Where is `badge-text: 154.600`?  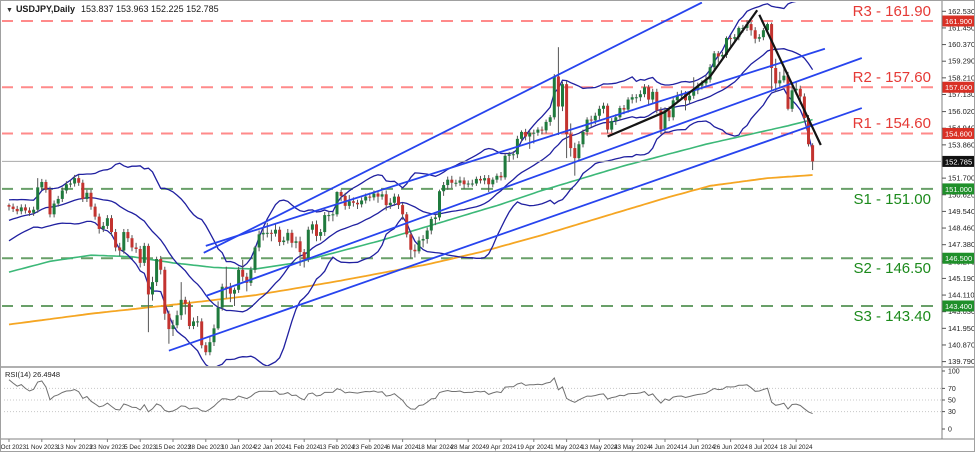 badge-text: 154.600 is located at coordinates (958, 133).